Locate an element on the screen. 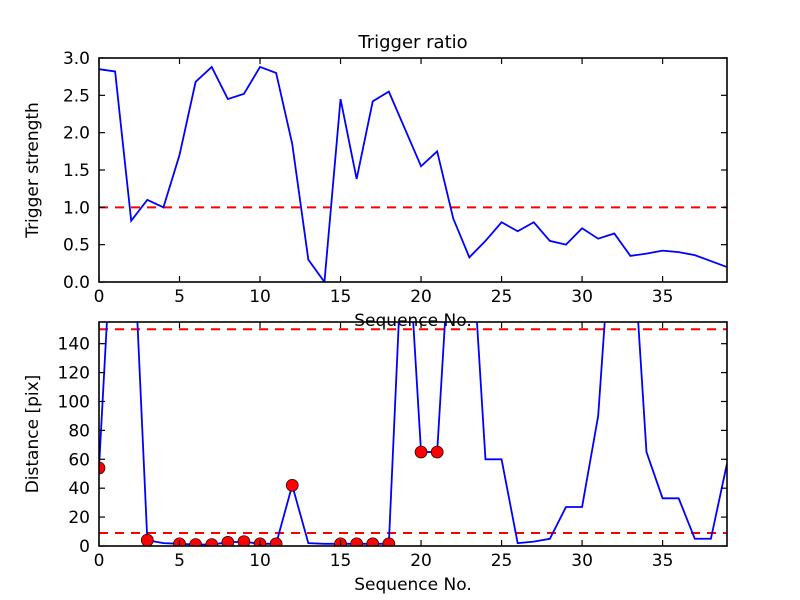 This screenshot has width=800, height=600. y-tick-label: 60 is located at coordinates (79, 460).